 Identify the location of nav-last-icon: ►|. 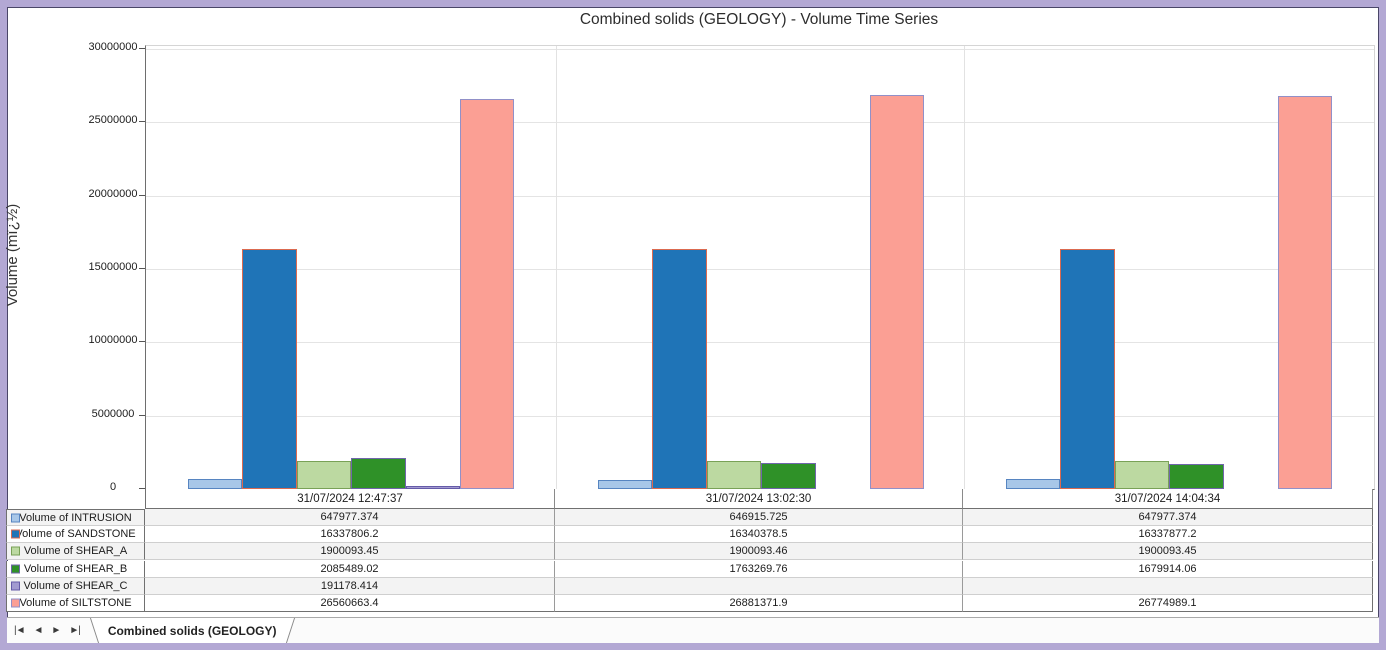
(74, 630).